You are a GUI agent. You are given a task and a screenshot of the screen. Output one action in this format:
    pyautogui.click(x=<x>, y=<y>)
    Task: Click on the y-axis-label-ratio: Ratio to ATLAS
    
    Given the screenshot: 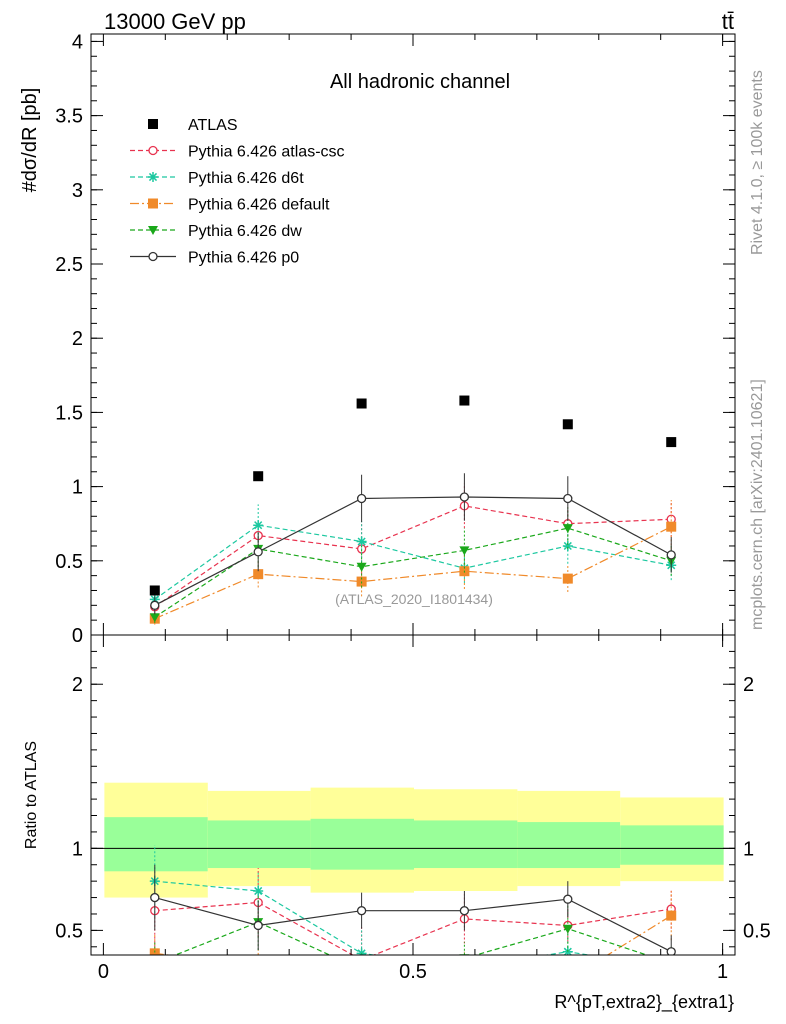 What is the action you would take?
    pyautogui.click(x=31, y=795)
    